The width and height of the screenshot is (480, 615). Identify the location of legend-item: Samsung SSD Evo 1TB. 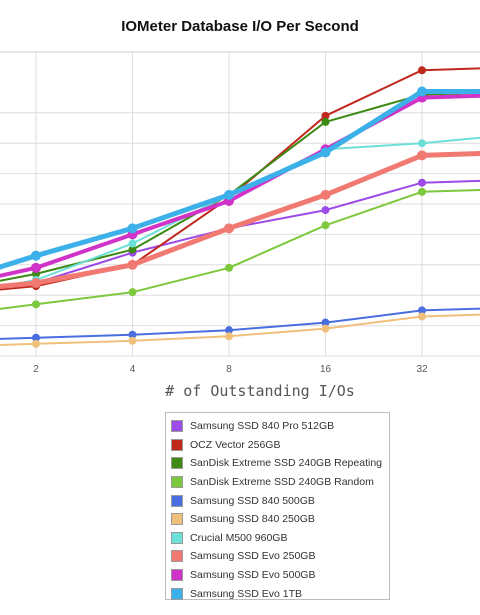
(280, 593).